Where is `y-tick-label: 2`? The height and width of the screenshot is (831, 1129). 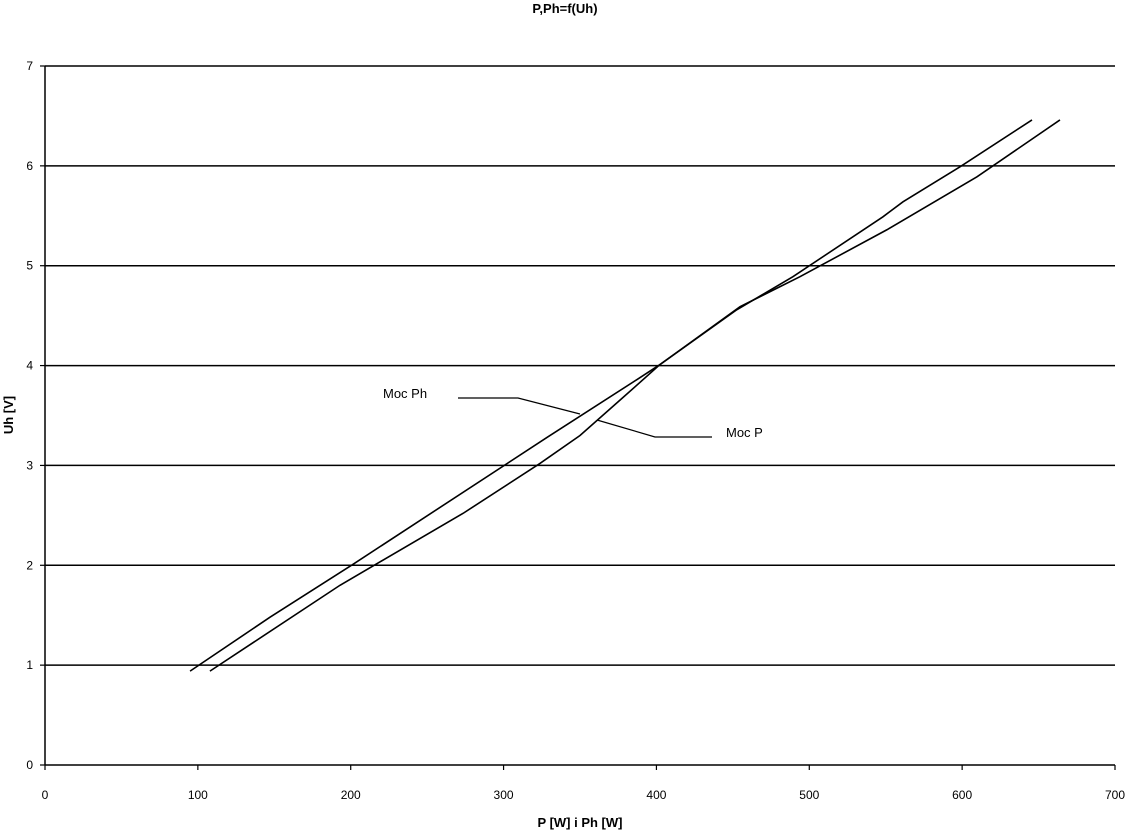
y-tick-label: 2 is located at coordinates (29, 565).